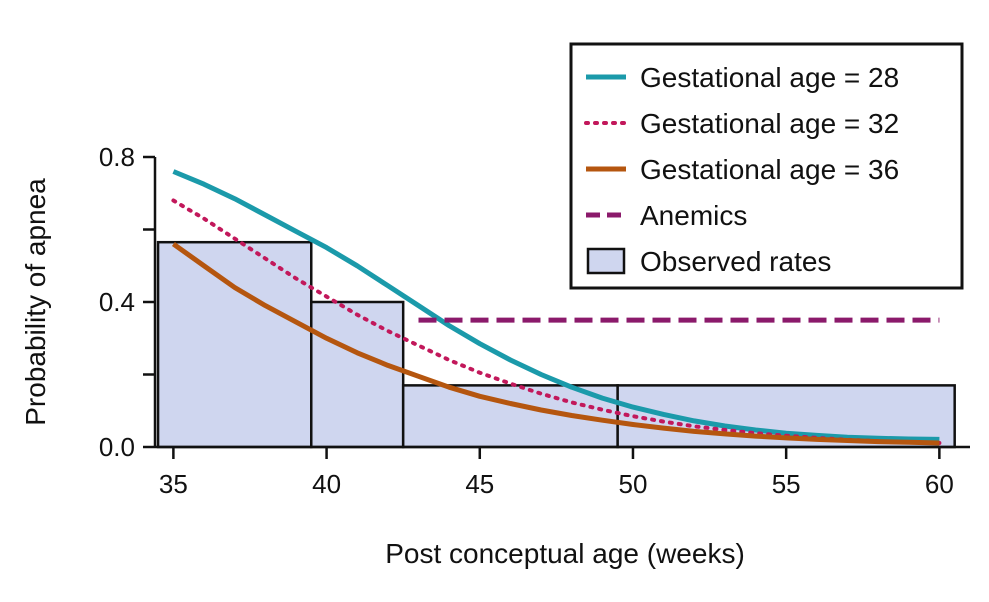  I want to click on x-tick-label-45: 45, so click(479, 484).